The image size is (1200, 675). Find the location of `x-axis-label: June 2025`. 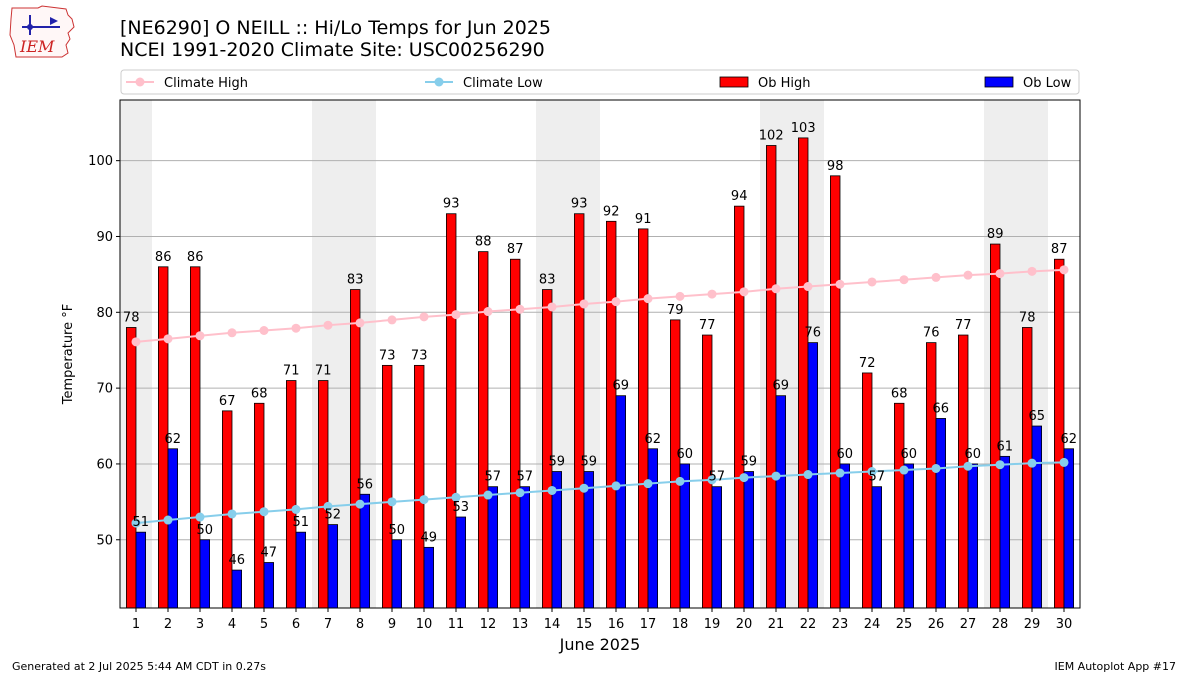

x-axis-label: June 2025 is located at coordinates (600, 644).